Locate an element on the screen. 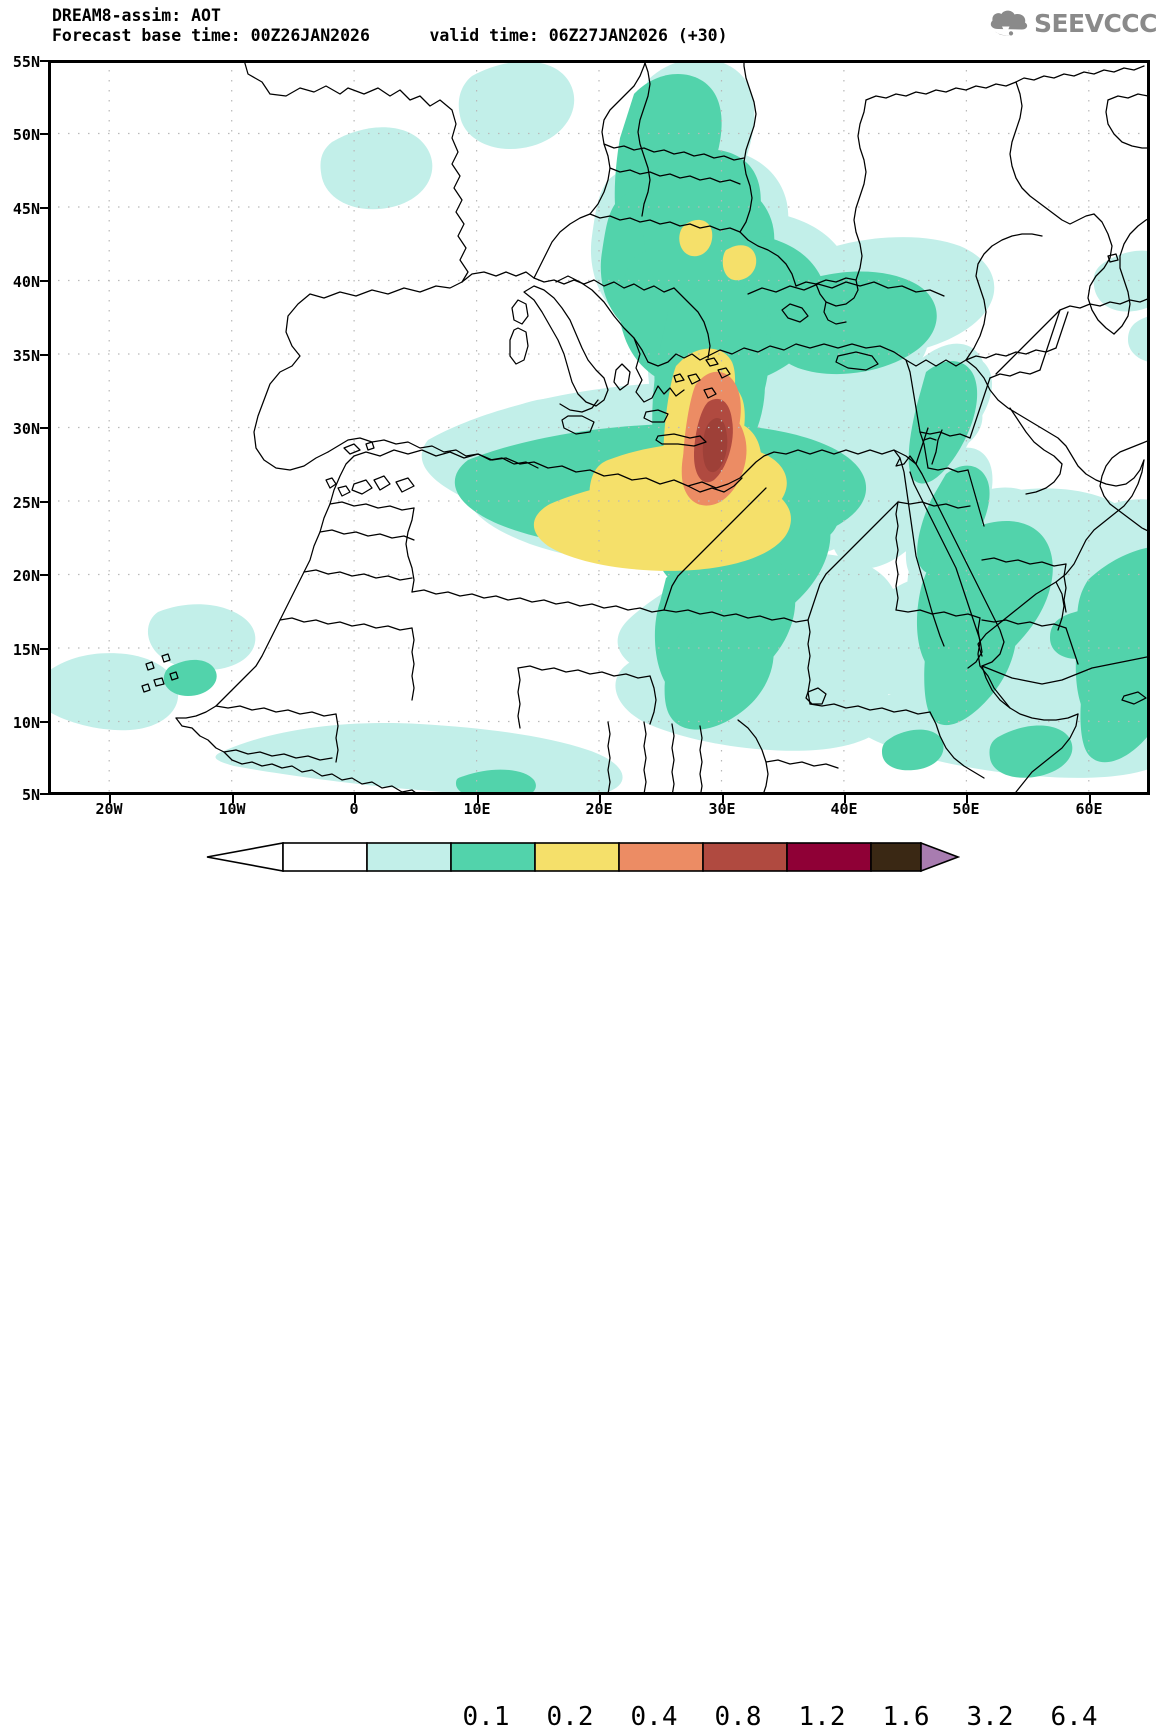 The width and height of the screenshot is (1165, 1736). colorbar-cell-over is located at coordinates (940, 857).